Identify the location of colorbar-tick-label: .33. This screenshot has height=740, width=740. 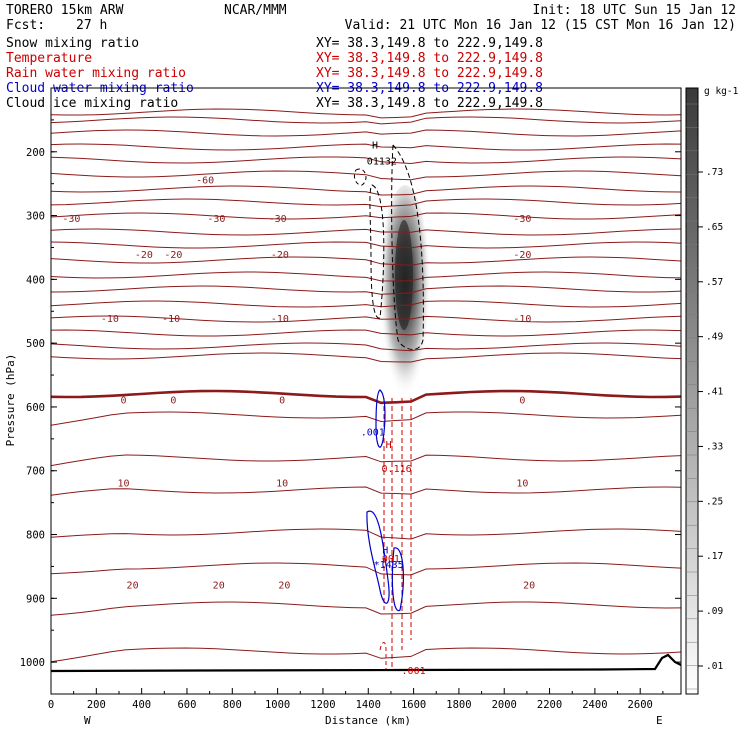
(714, 446).